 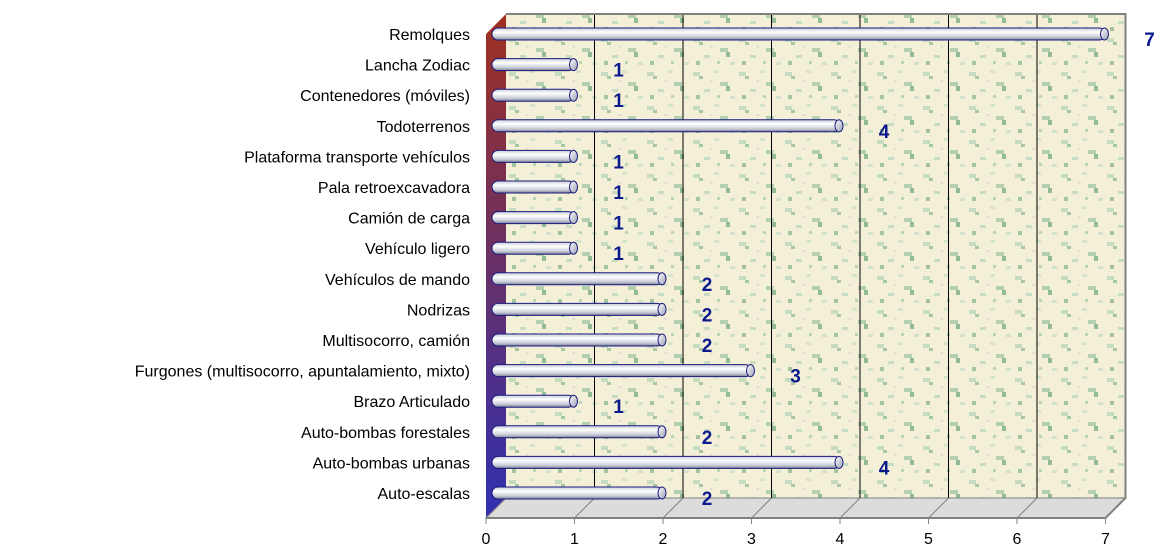 I want to click on x-tick-label: 2, so click(x=663, y=539).